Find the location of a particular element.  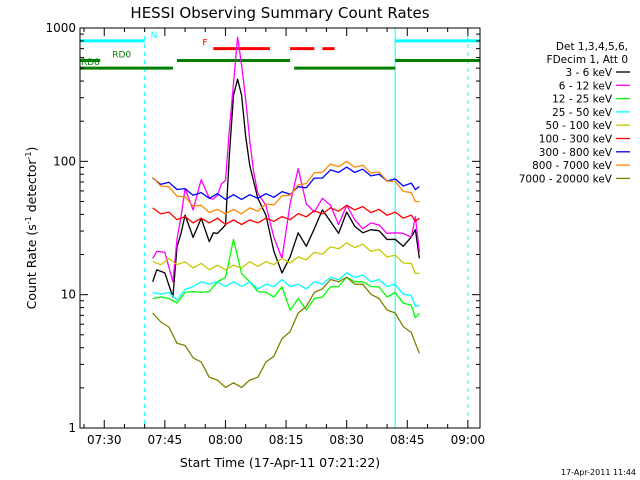

y-tick-label-3: 1000 is located at coordinates (60, 28).